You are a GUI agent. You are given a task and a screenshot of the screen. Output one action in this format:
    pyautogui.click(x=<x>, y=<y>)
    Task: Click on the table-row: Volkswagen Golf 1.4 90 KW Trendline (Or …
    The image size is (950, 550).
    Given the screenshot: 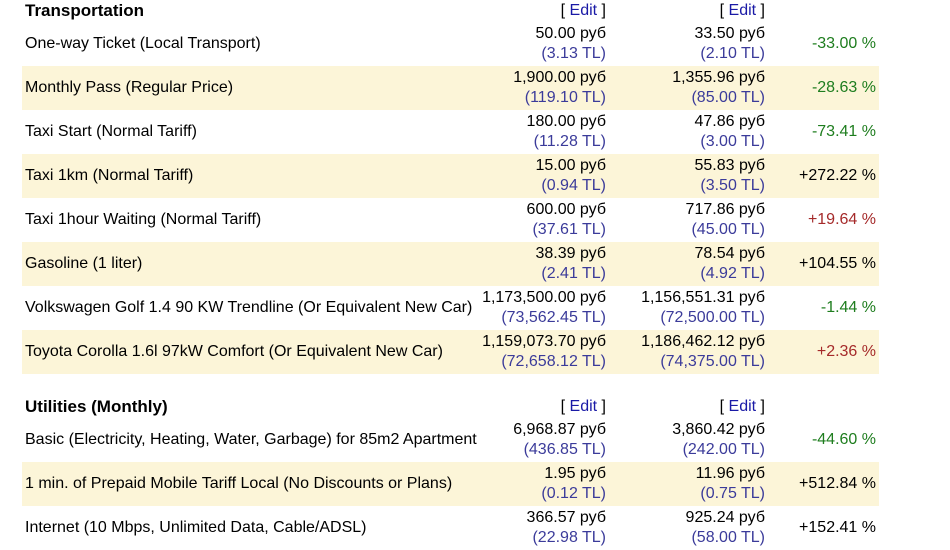 What is the action you would take?
    pyautogui.click(x=450, y=308)
    